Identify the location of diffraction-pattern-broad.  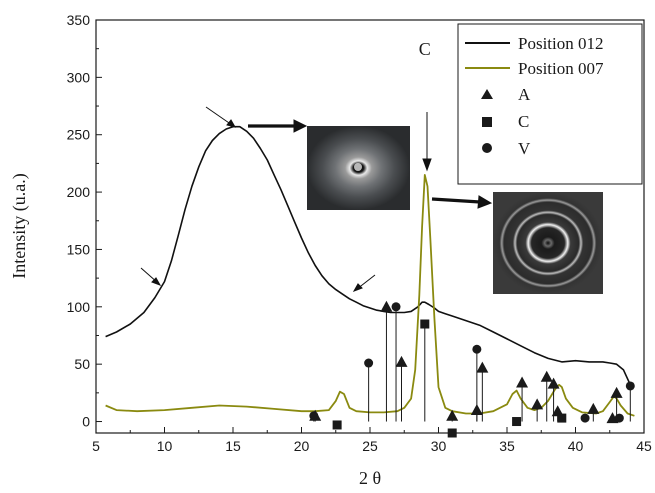
(358, 168).